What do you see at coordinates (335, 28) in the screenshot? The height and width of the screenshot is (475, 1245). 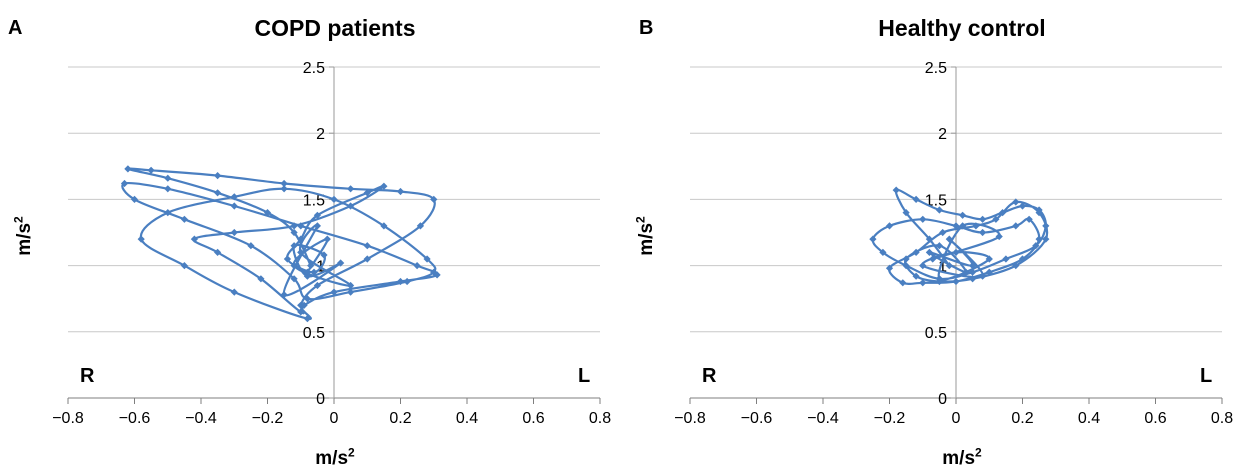 I see `chart-title: COPD patients` at bounding box center [335, 28].